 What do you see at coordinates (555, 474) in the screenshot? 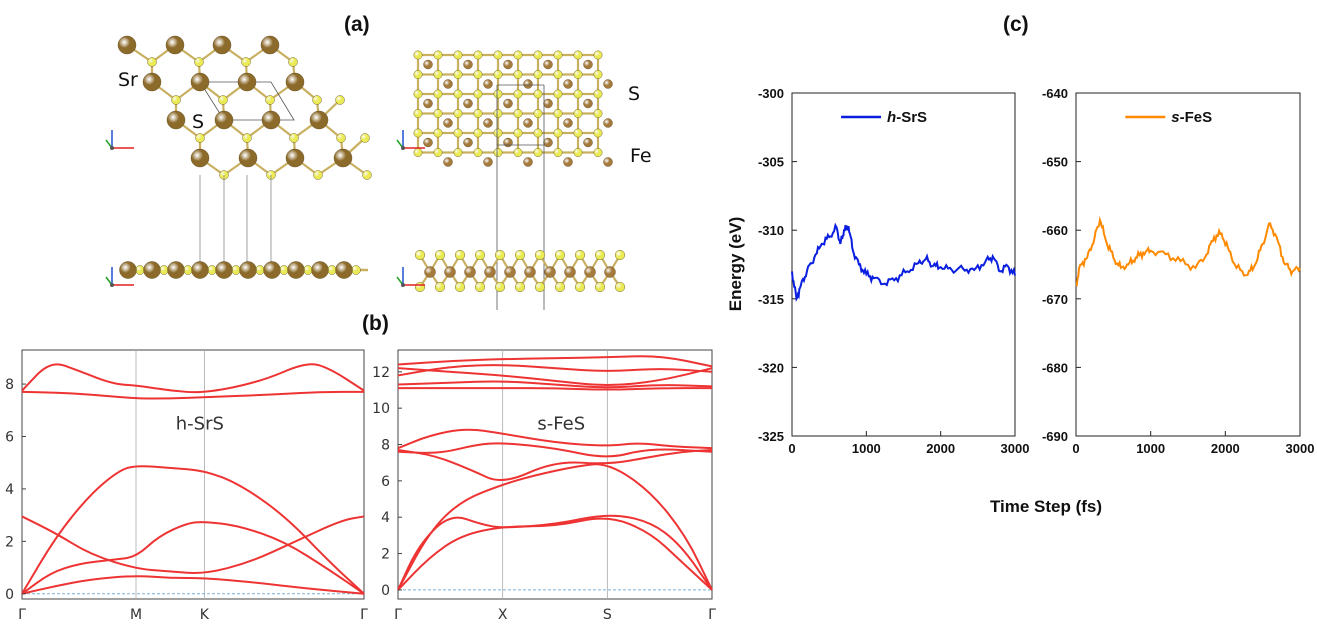
I see `plot-frame` at bounding box center [555, 474].